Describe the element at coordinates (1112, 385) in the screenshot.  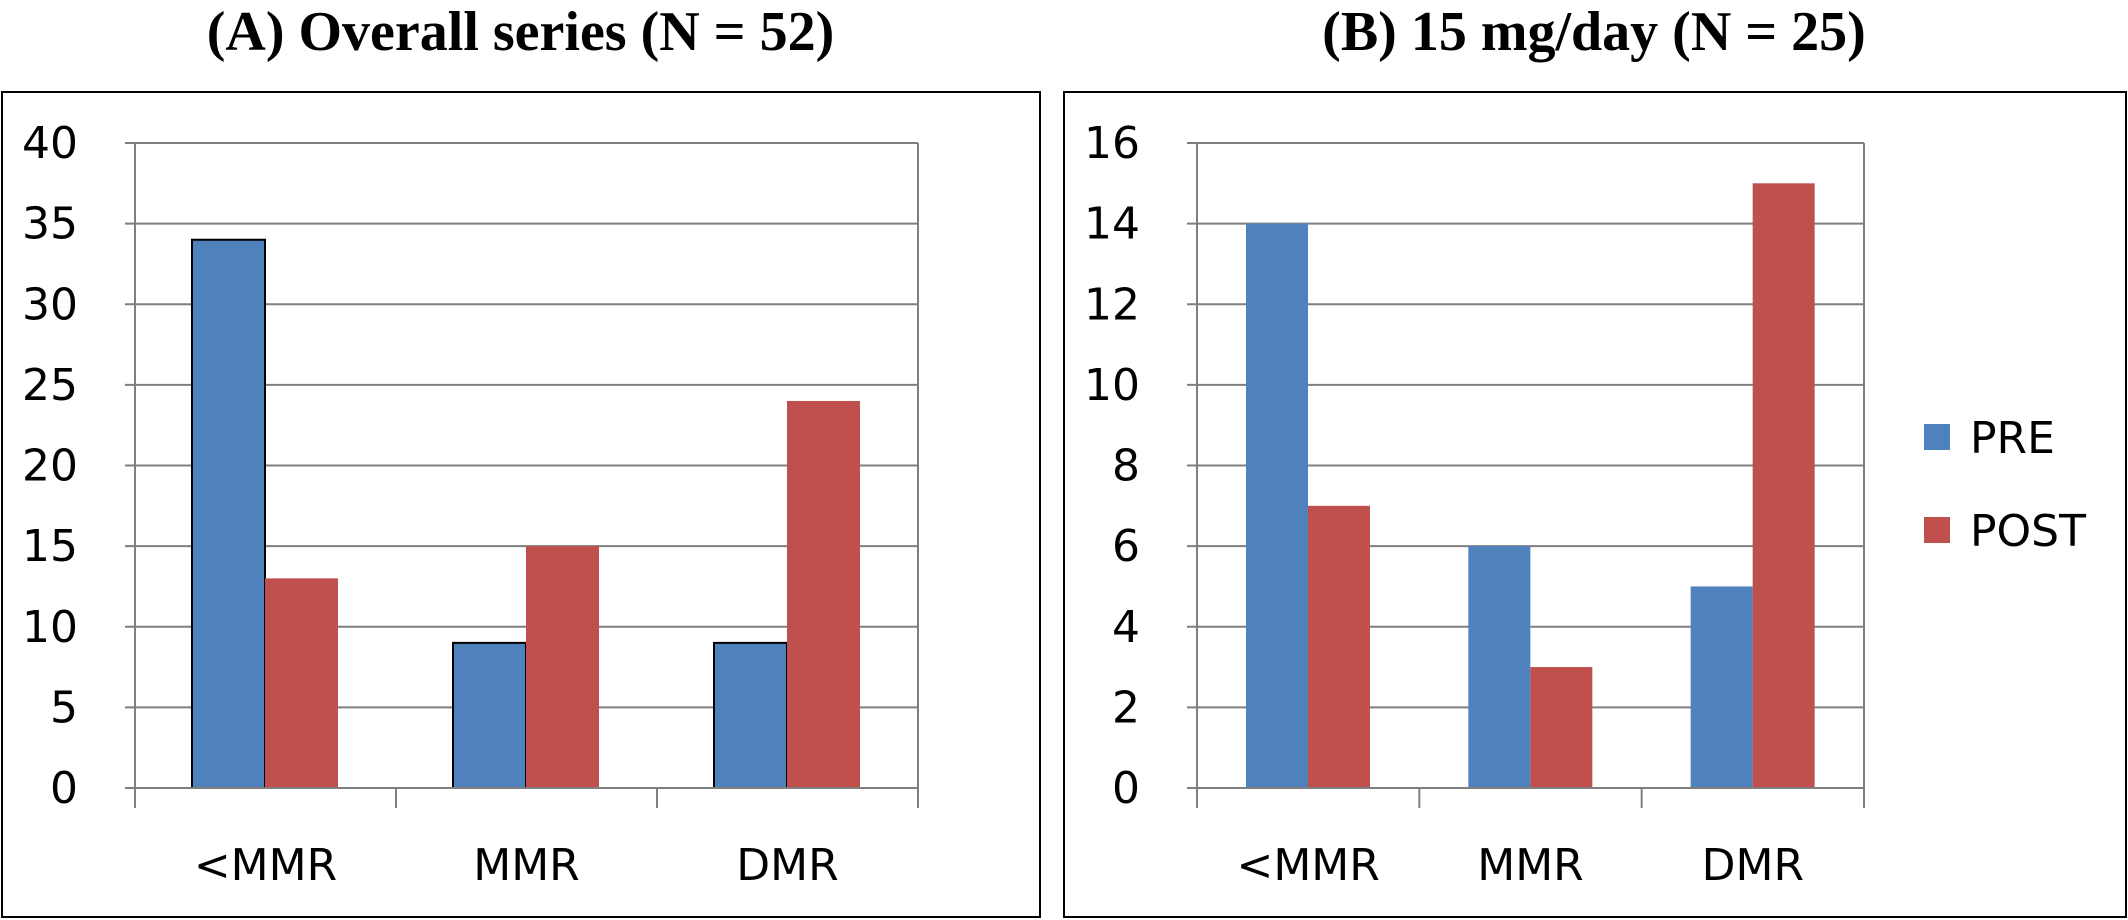
I see `chart-b-y-tick-label: 10` at that location.